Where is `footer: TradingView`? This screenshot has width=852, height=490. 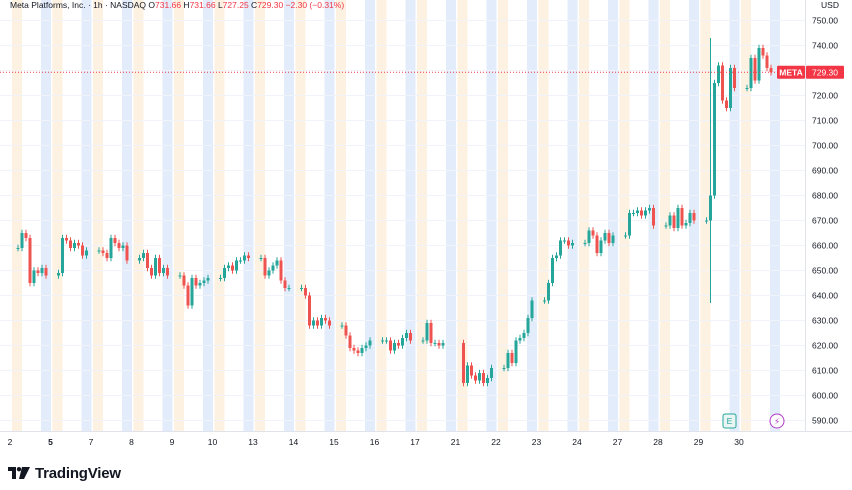
footer: TradingView is located at coordinates (64, 473).